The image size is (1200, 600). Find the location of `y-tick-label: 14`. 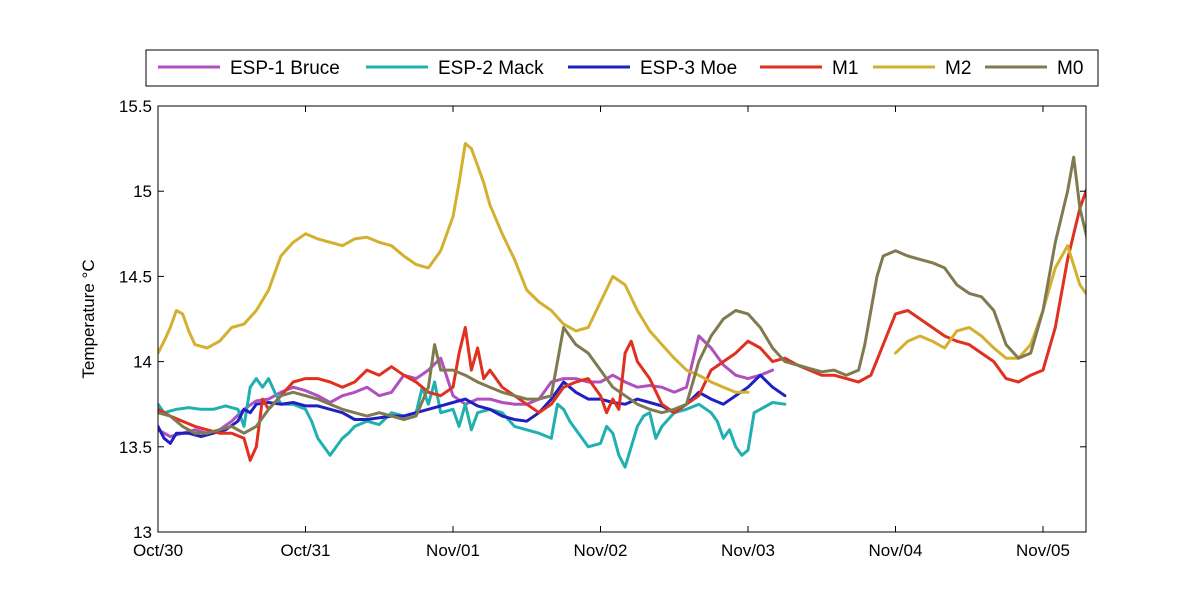

y-tick-label: 14 is located at coordinates (142, 362).